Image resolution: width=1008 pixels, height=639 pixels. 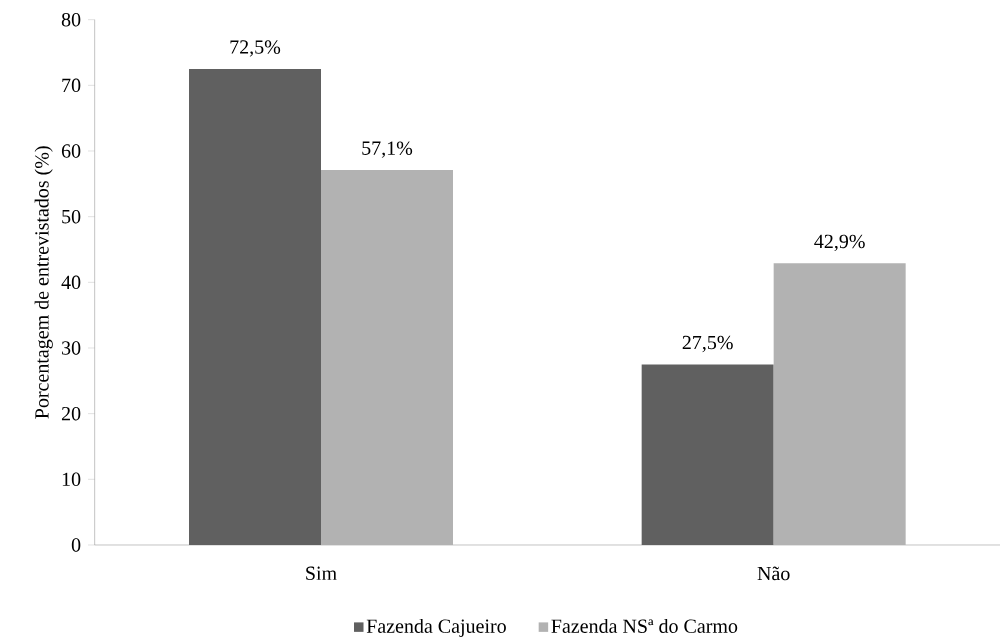 I want to click on y-tick-label: 80, so click(x=71, y=19).